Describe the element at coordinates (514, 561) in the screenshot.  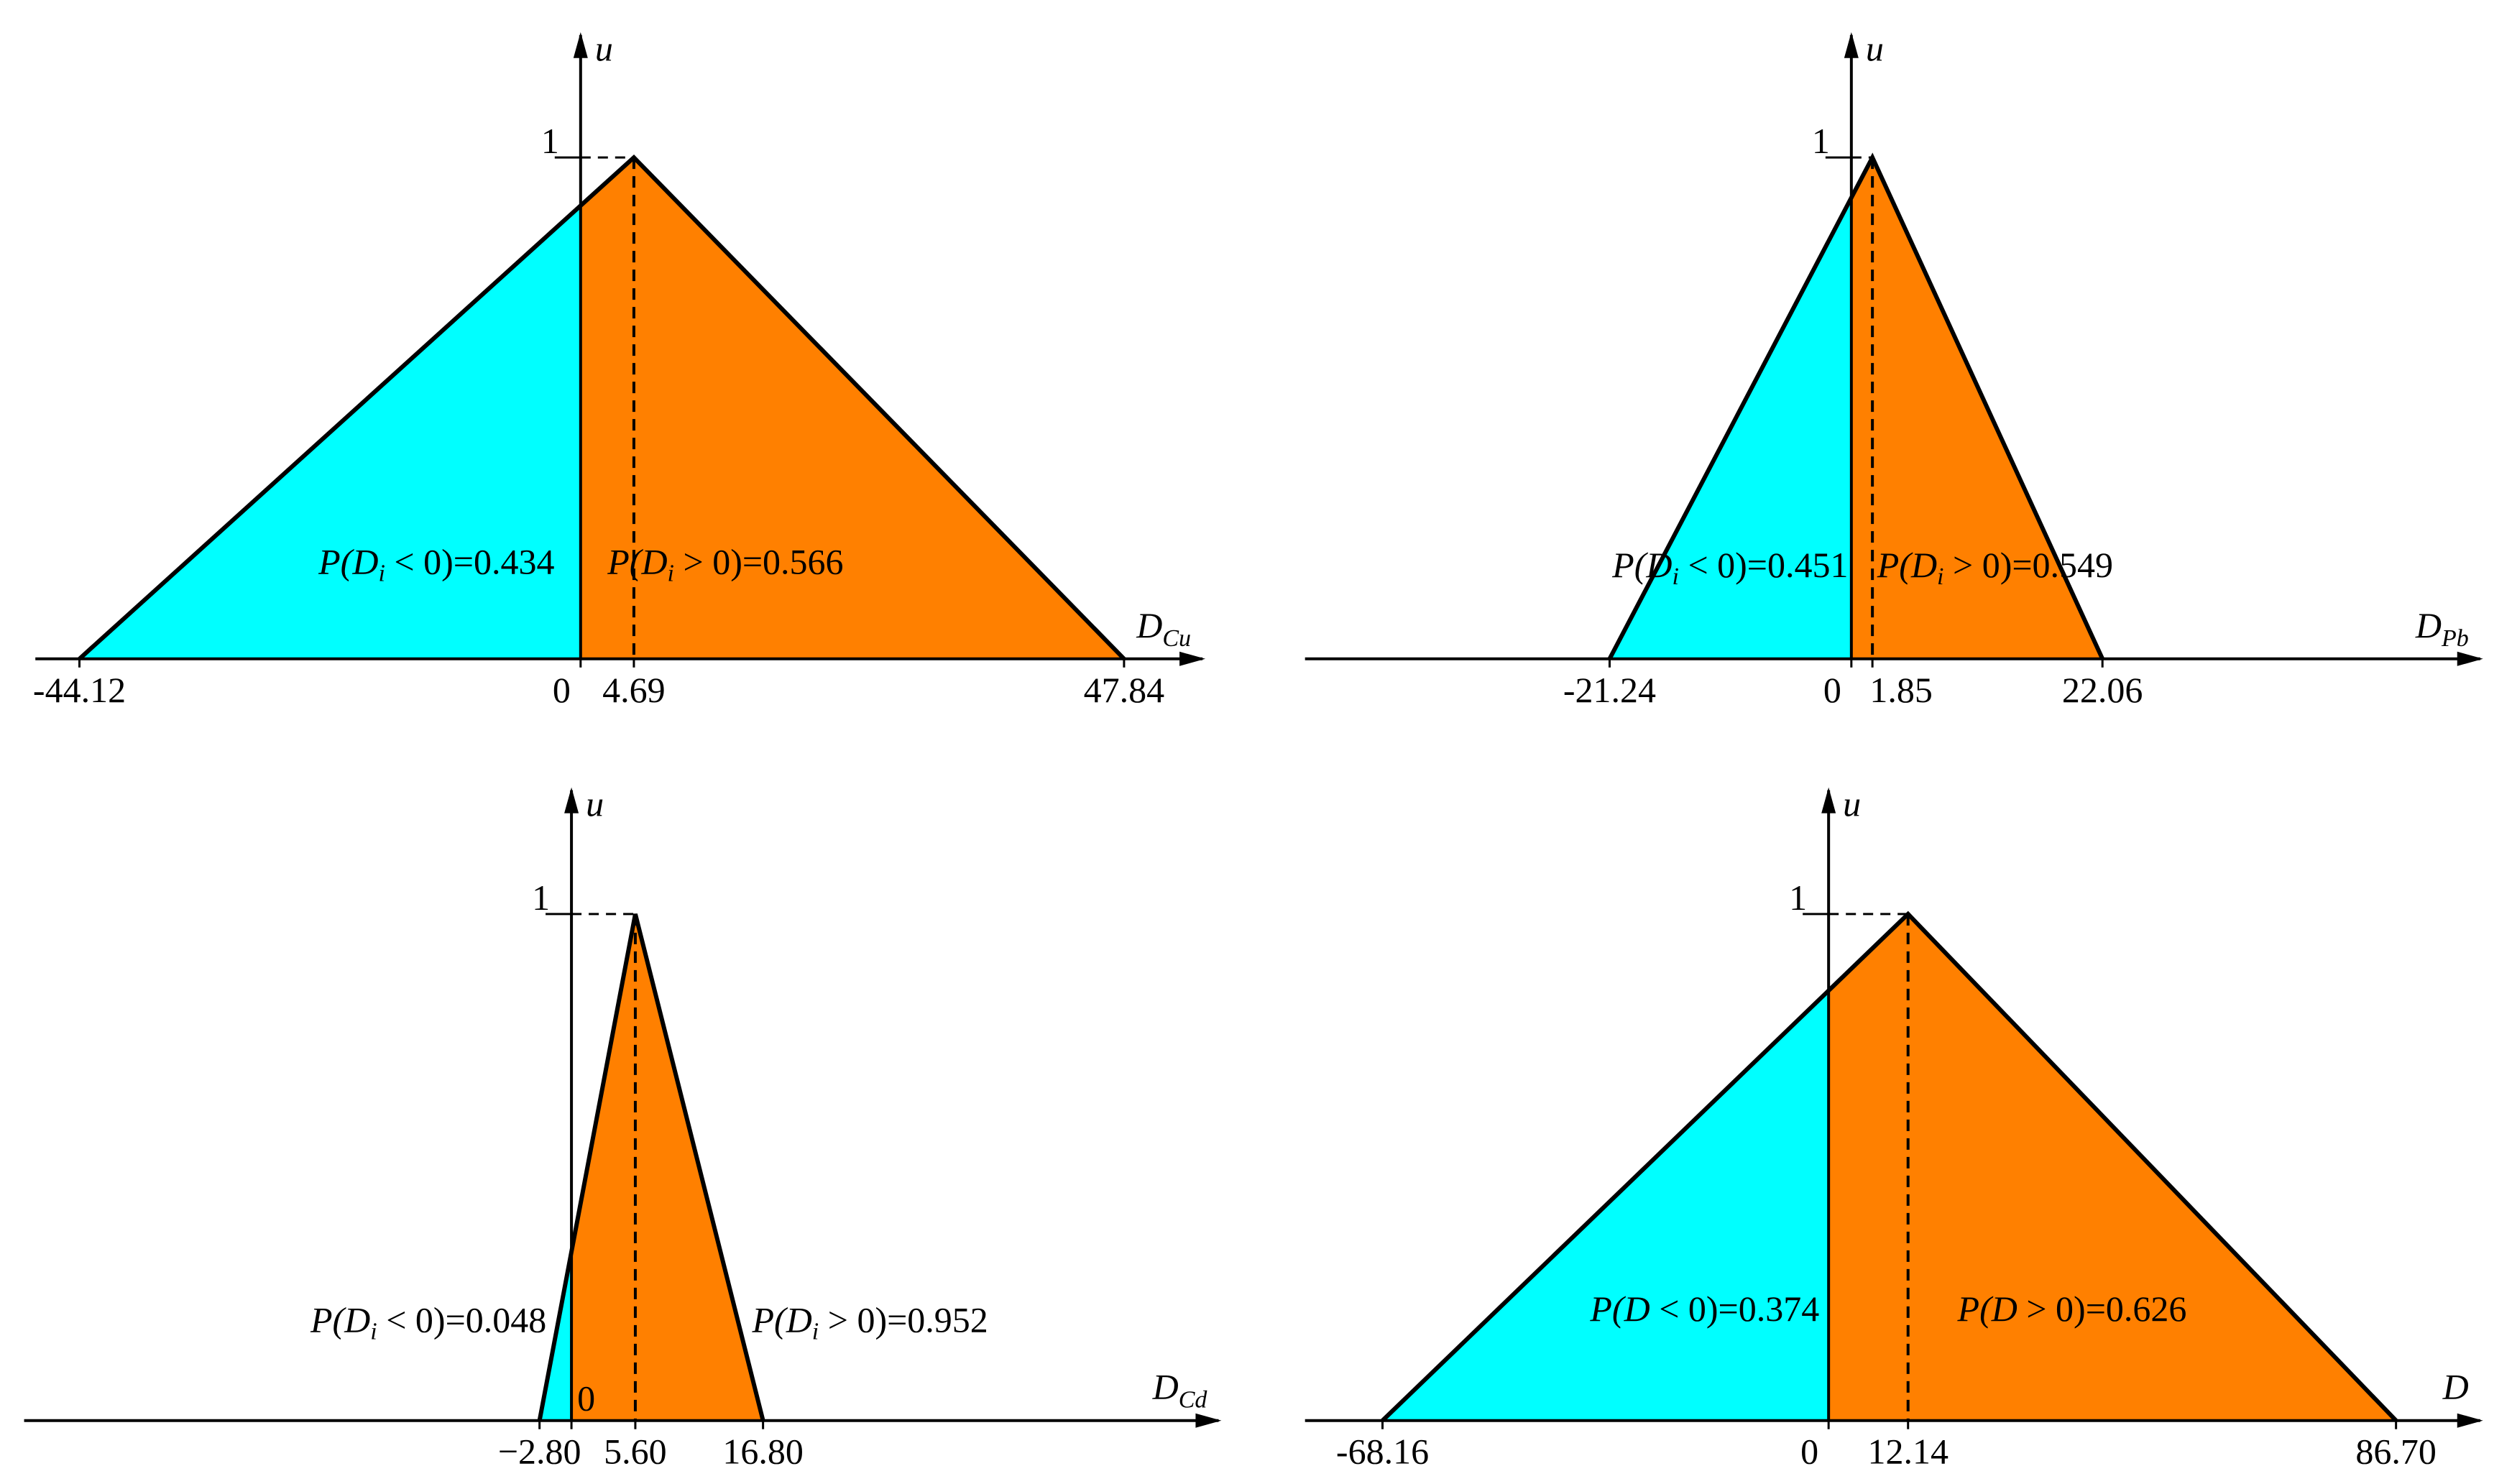
I see `label-part: 0.434` at that location.